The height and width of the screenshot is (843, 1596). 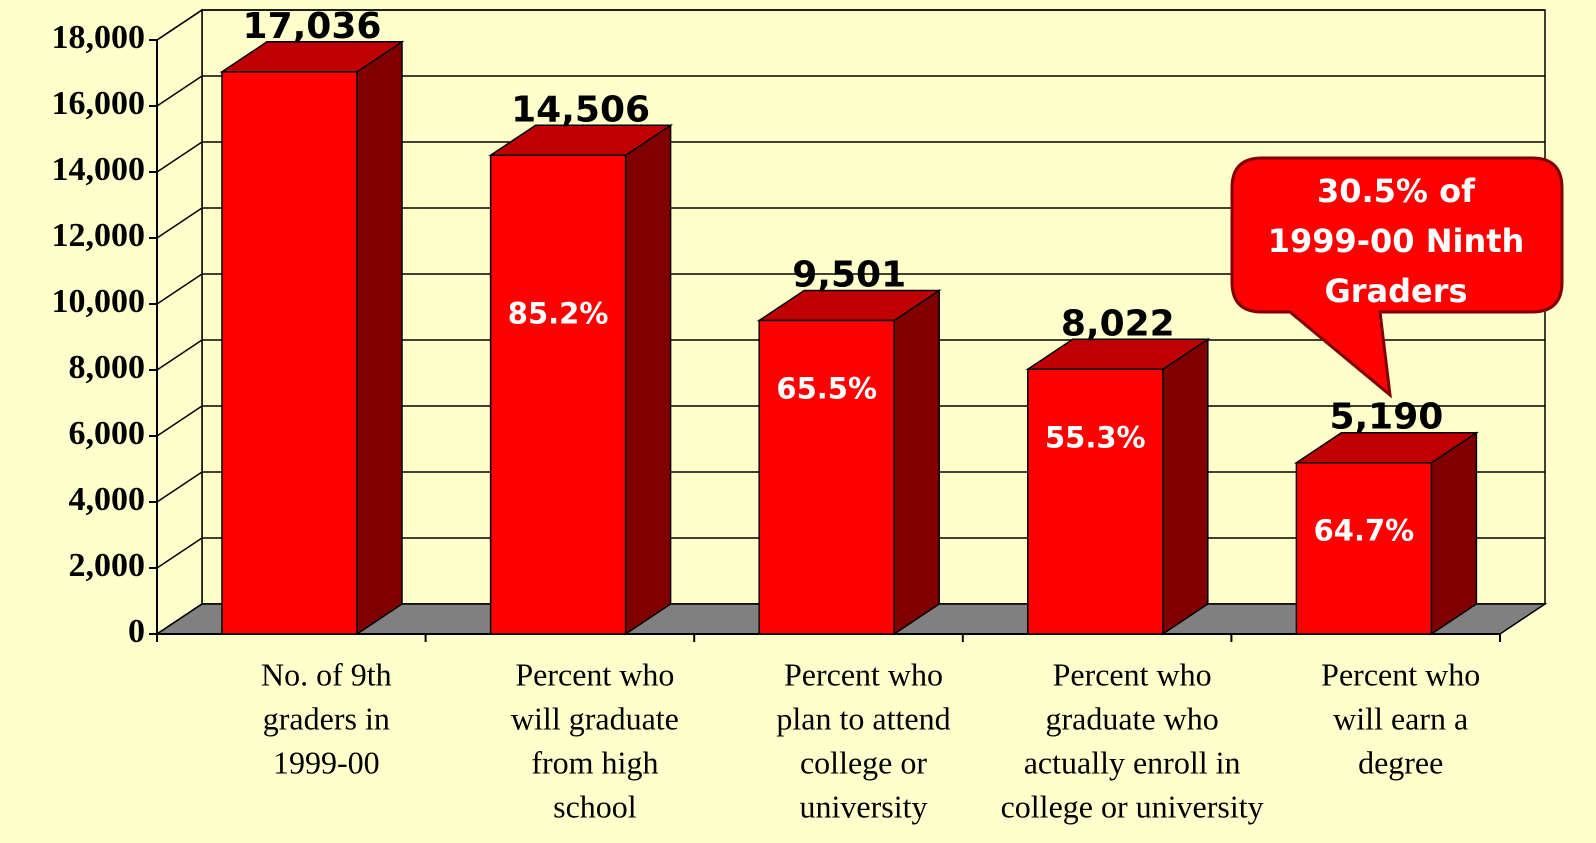 What do you see at coordinates (1132, 806) in the screenshot?
I see `x-tick-label: college or university` at bounding box center [1132, 806].